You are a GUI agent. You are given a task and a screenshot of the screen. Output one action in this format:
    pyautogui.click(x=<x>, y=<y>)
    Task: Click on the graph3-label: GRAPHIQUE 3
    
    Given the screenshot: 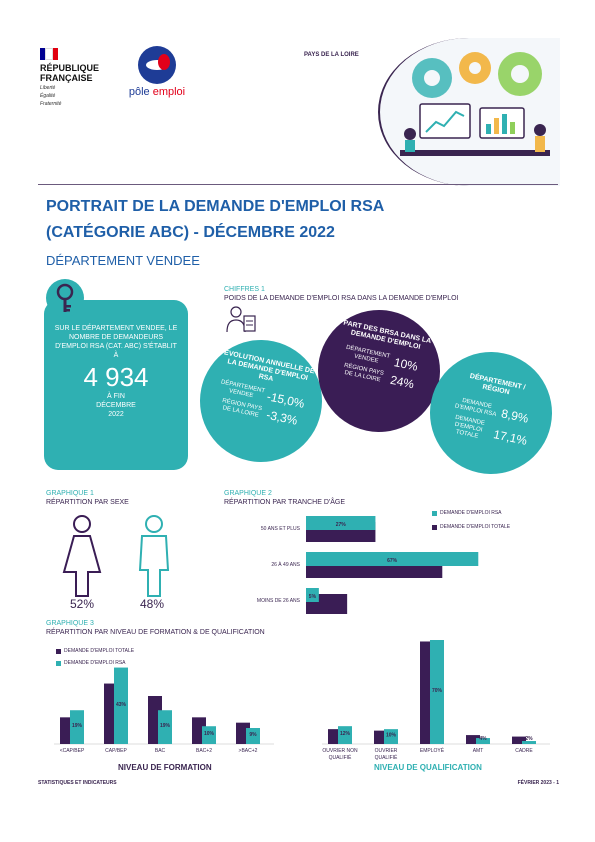 What is the action you would take?
    pyautogui.click(x=70, y=623)
    